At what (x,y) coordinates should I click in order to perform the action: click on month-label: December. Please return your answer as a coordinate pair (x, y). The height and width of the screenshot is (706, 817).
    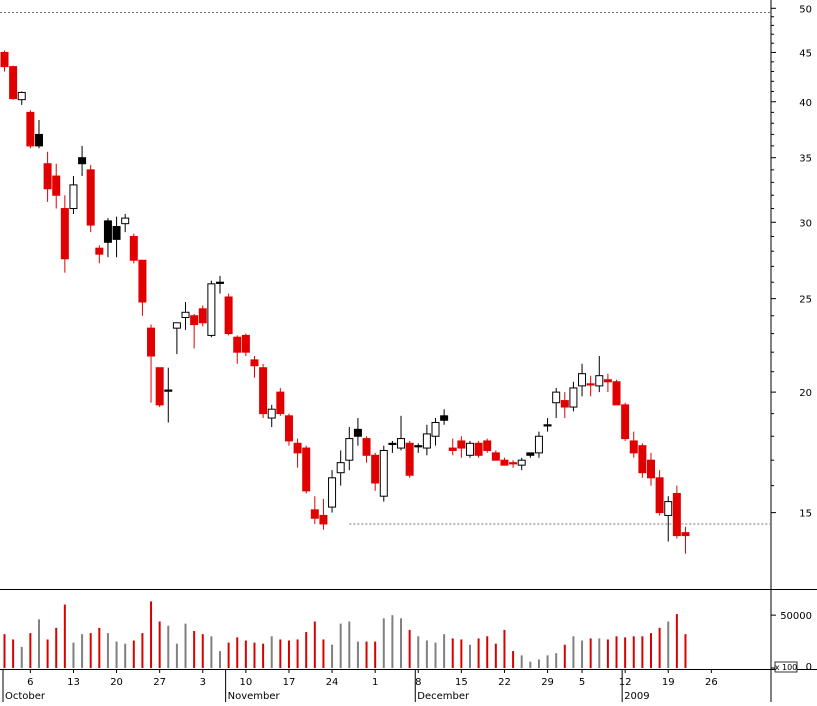
    Looking at the image, I should click on (443, 696).